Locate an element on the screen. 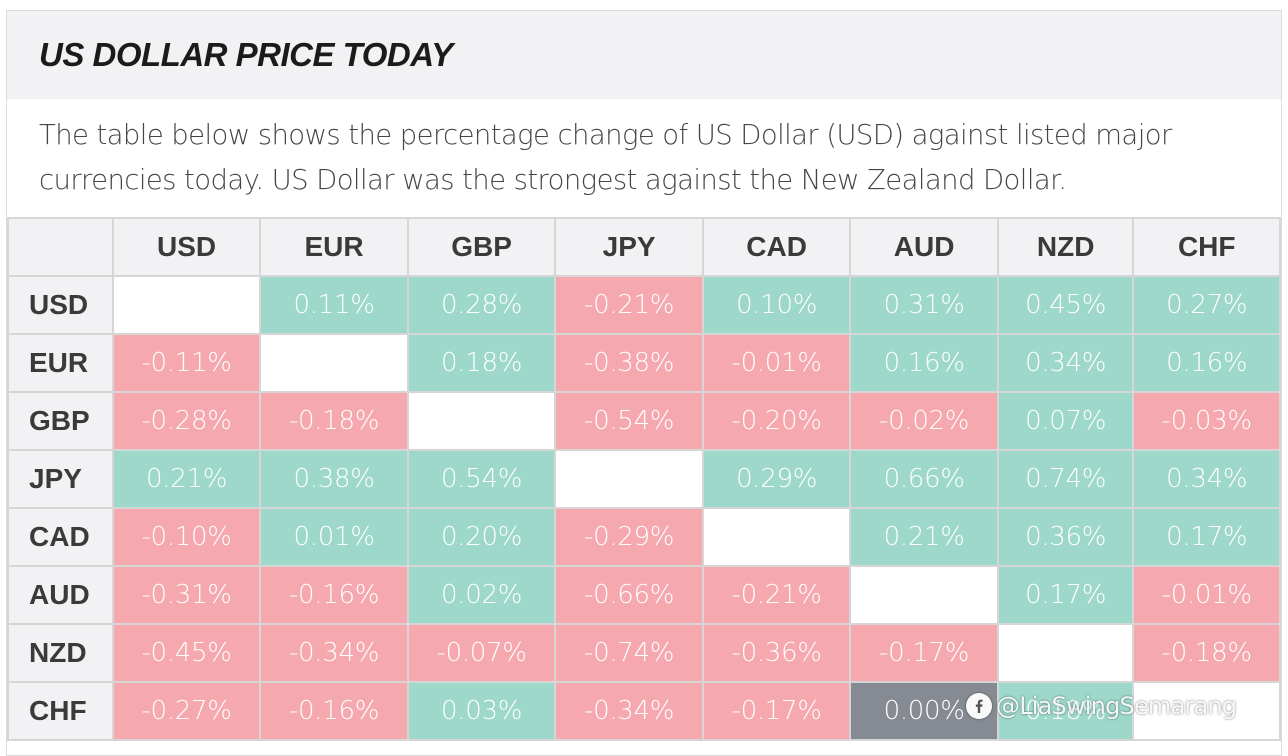 This screenshot has height=756, width=1288. corner-cell is located at coordinates (60, 247).